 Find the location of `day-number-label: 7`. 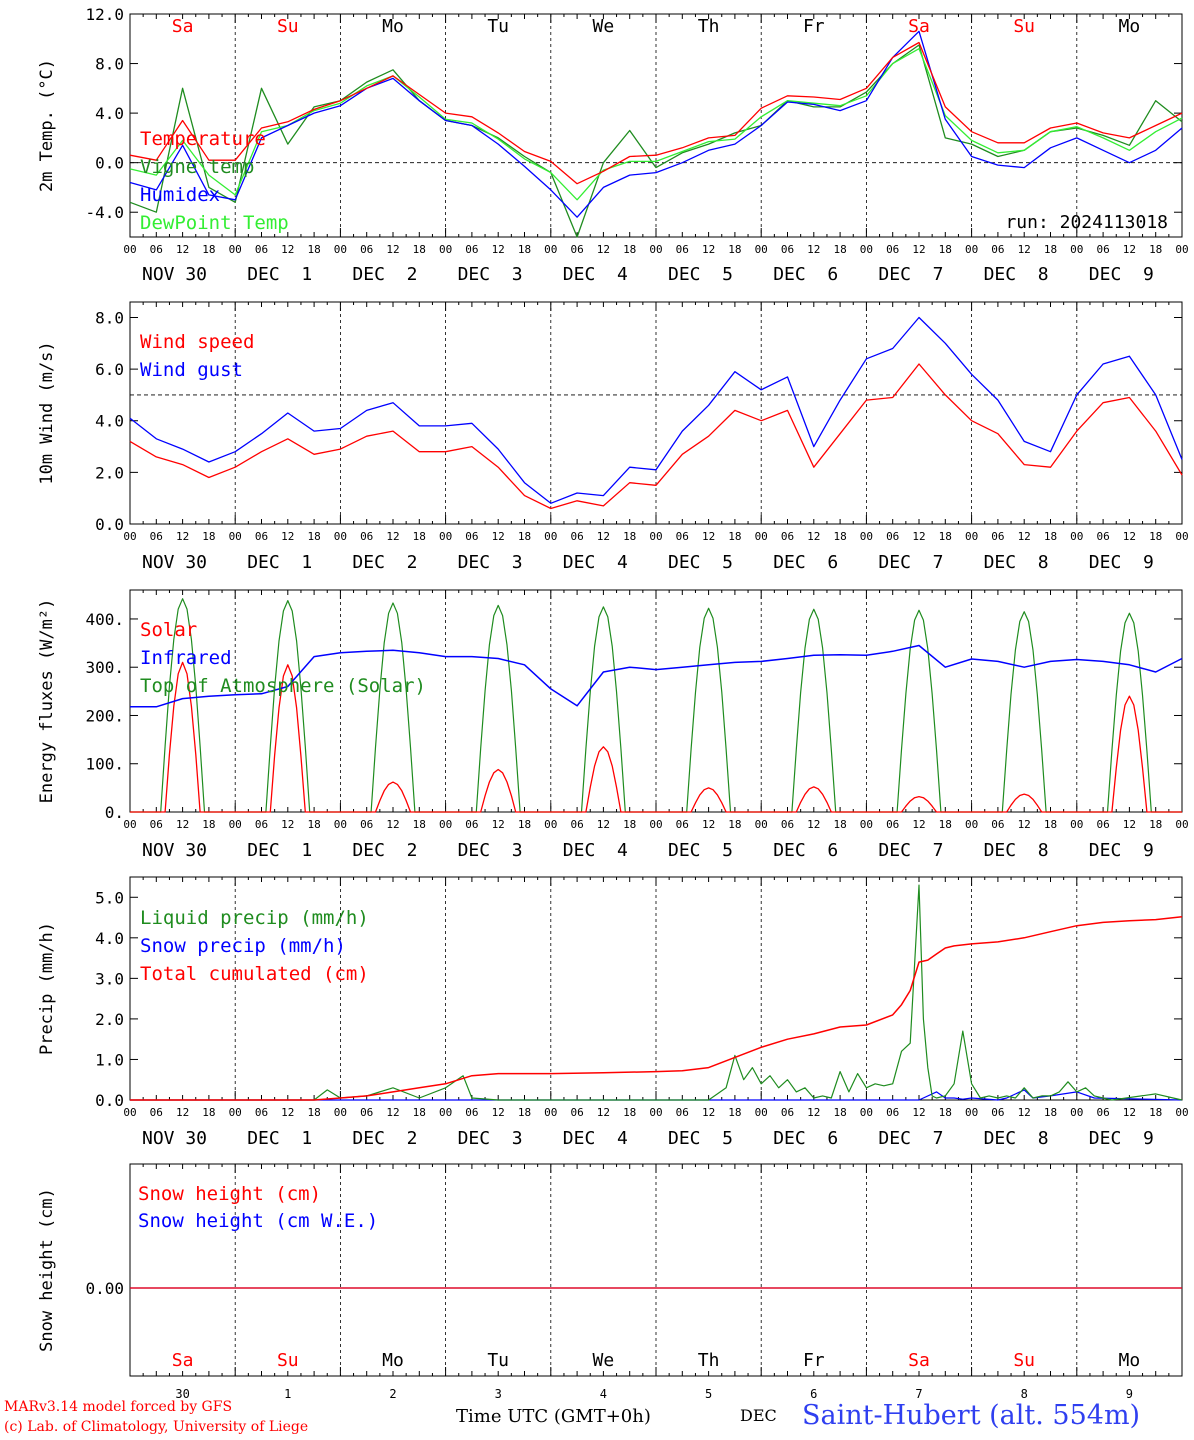

day-number-label: 7 is located at coordinates (918, 1394).